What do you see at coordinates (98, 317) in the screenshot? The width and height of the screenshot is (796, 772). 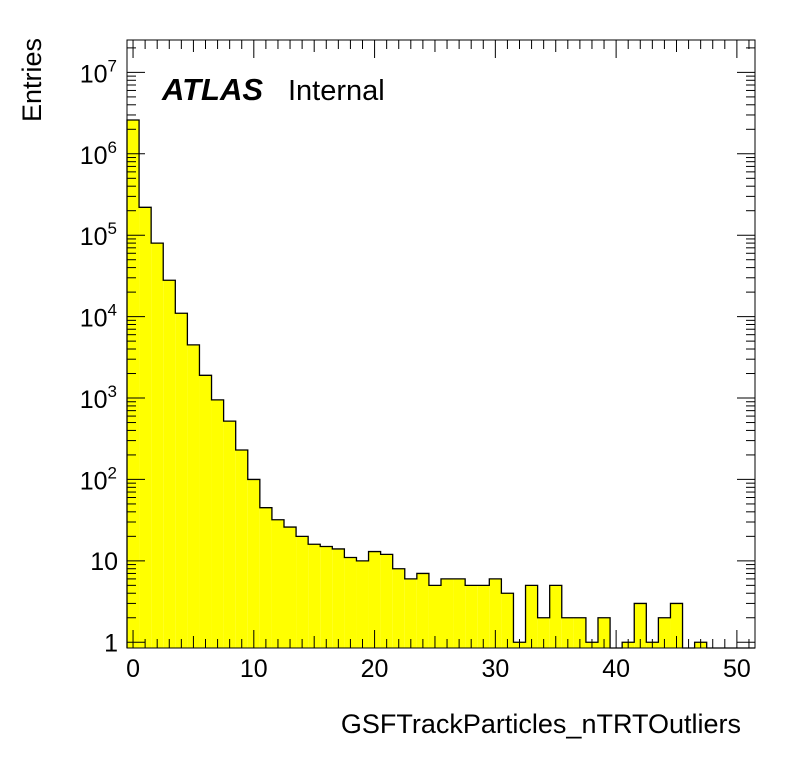 I see `y-tick-label: 10⁴` at bounding box center [98, 317].